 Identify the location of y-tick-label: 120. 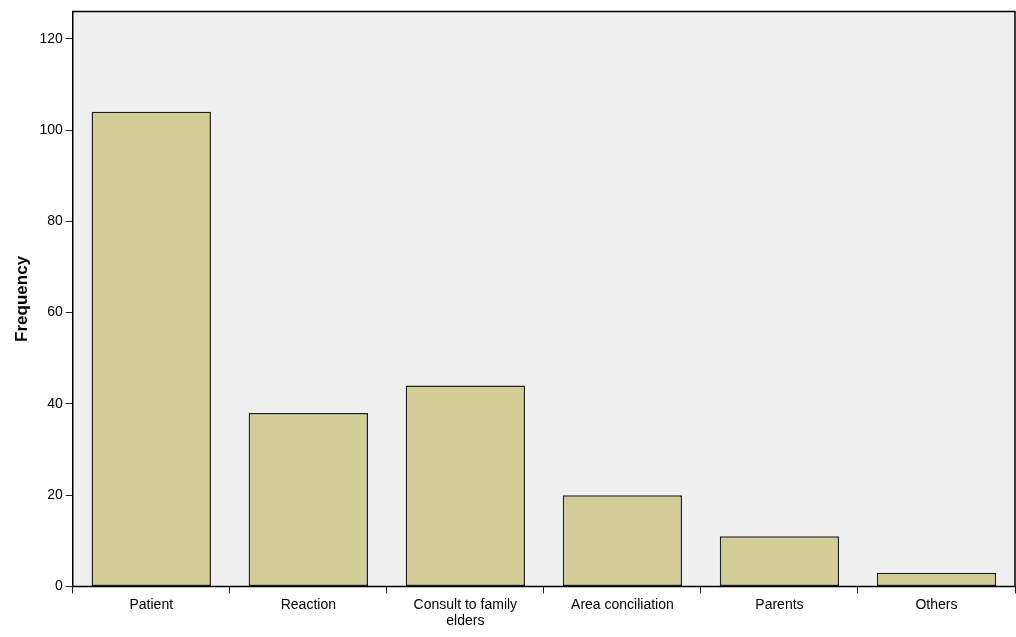
(51, 37).